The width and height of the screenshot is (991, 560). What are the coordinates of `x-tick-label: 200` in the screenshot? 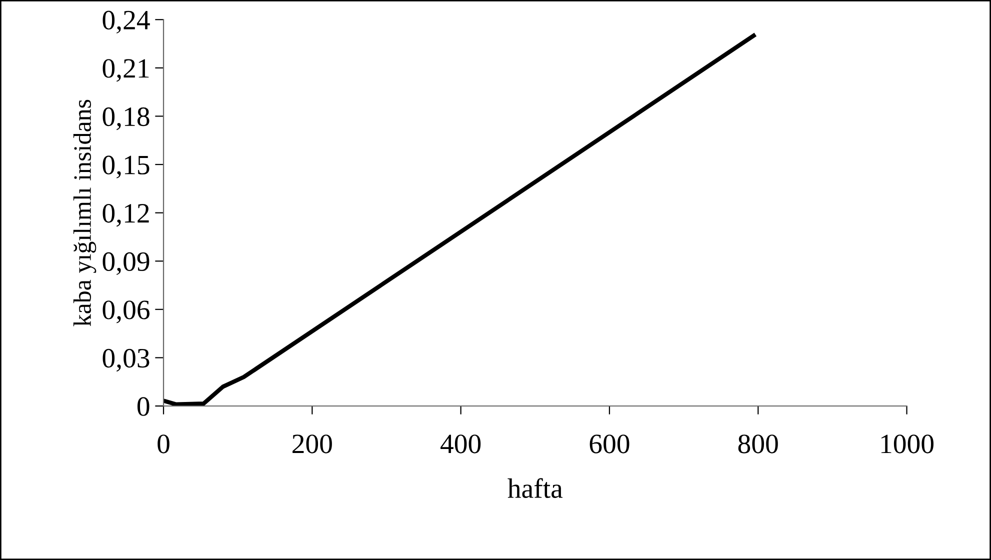 It's located at (312, 444).